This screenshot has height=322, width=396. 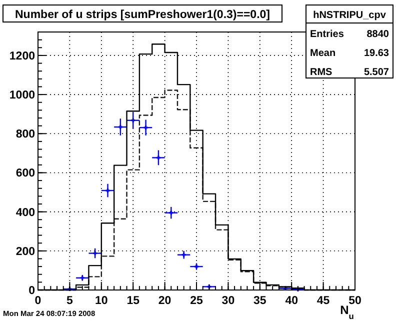 What do you see at coordinates (228, 301) in the screenshot?
I see `x-tick-label: 30` at bounding box center [228, 301].